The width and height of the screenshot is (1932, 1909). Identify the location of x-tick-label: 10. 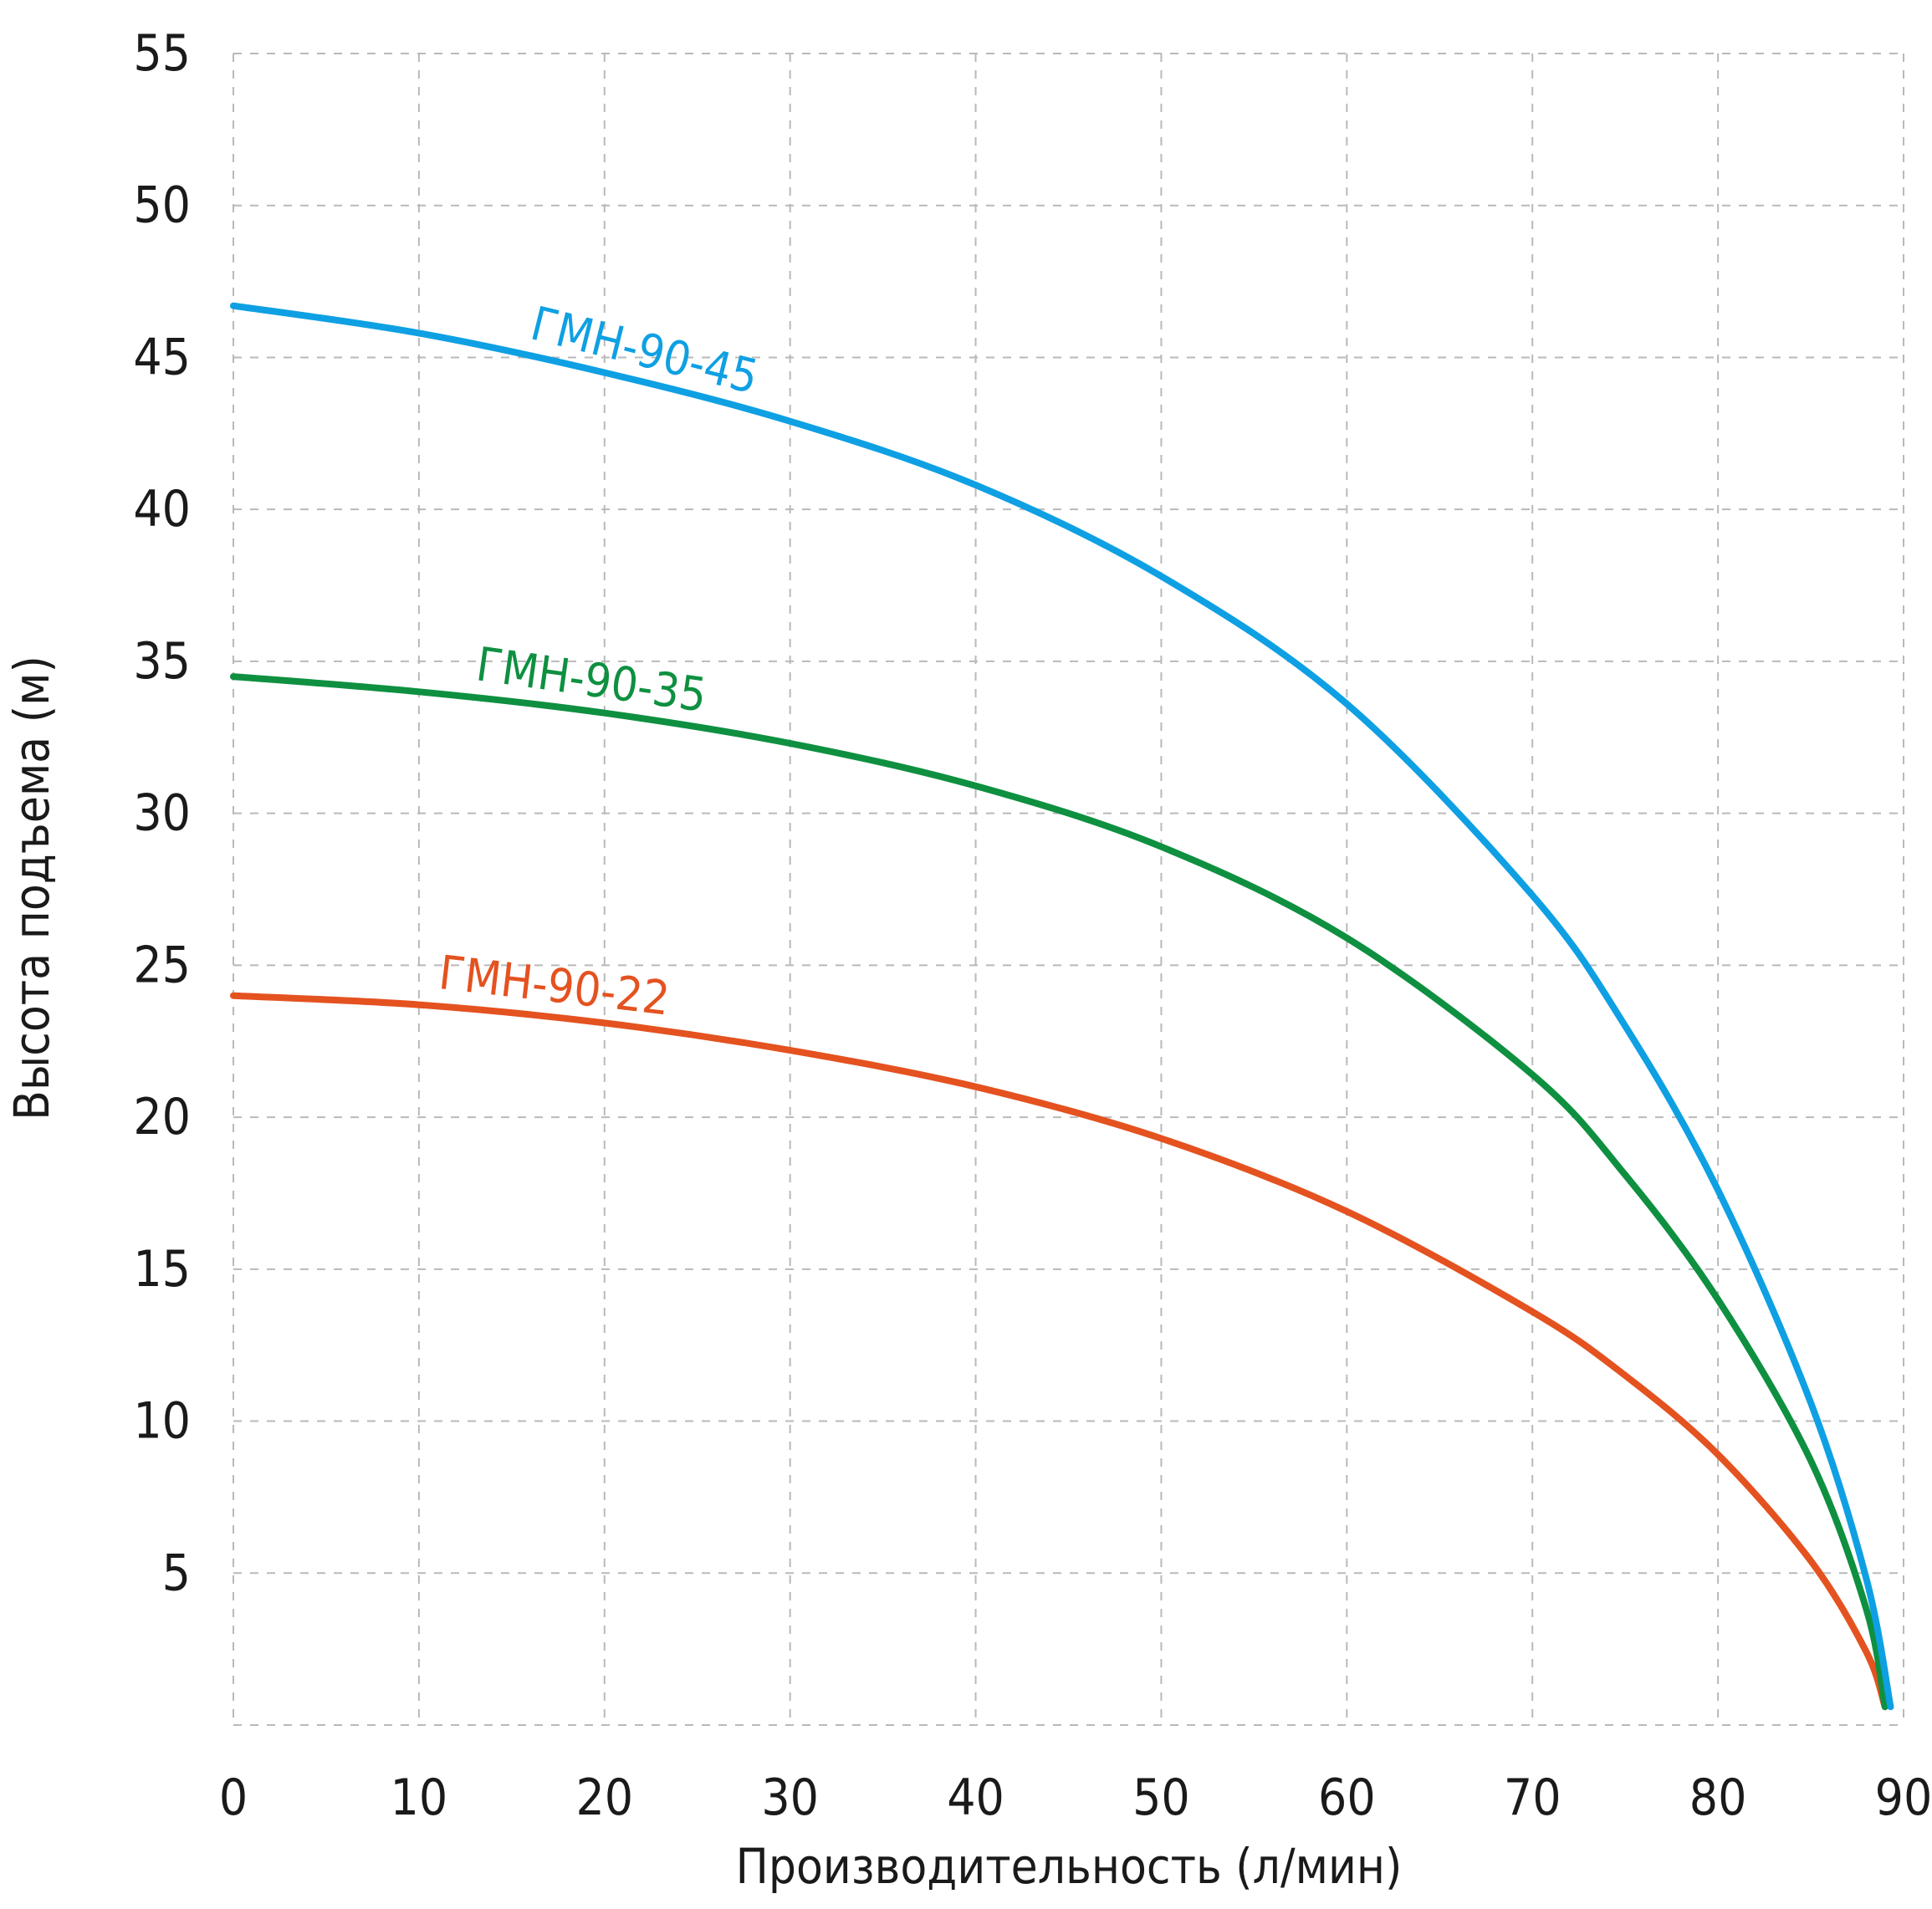
(419, 1798).